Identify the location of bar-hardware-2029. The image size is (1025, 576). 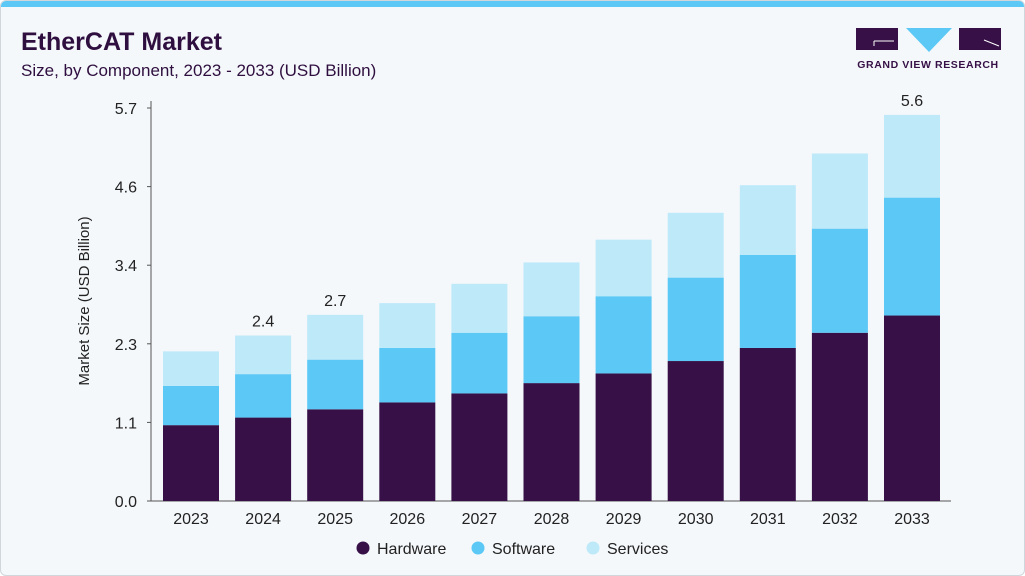
(623, 437).